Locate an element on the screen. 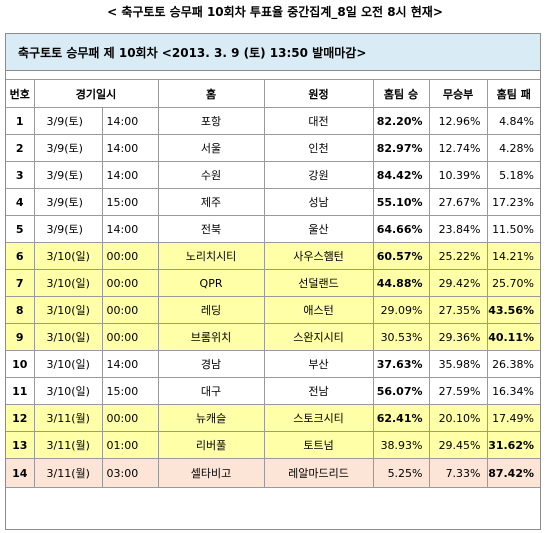  table-row: 1 3/9(토) 14:00 포항 대전 82.20% 12.96% 4.84% is located at coordinates (273, 121).